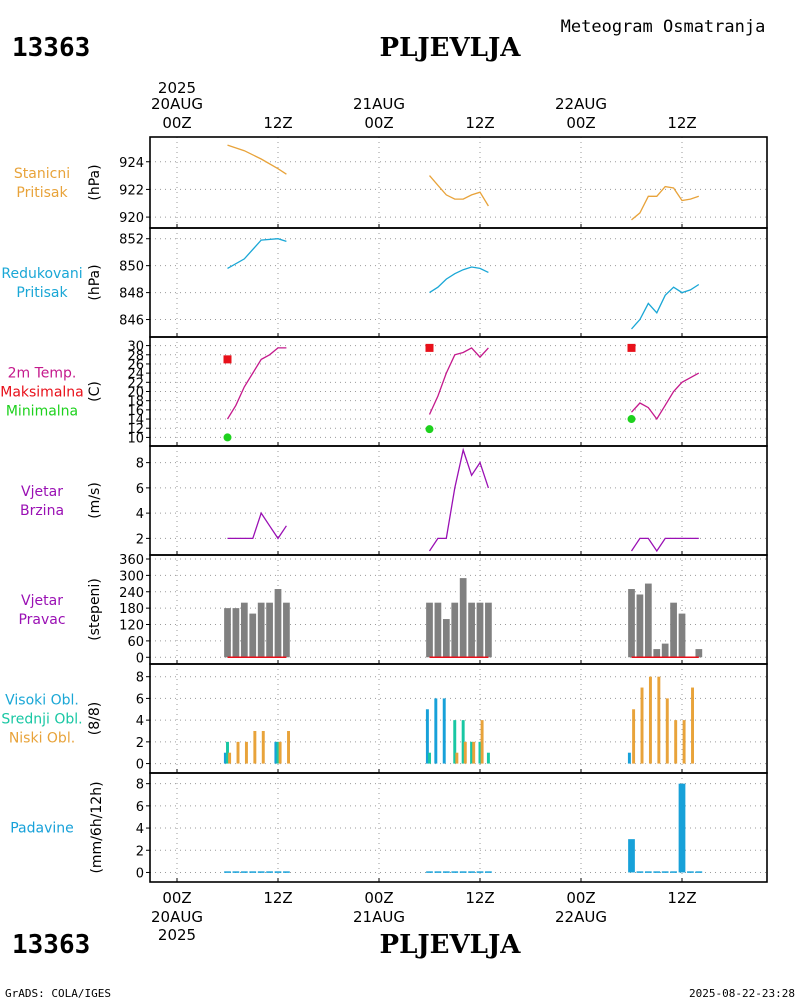  I want to click on hour-label-bottom-5: 00Z, so click(580, 898).